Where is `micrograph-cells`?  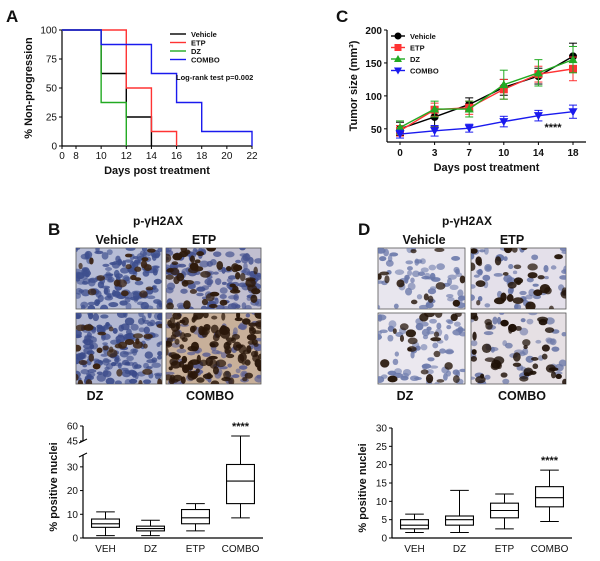
micrograph-cells is located at coordinates (213, 348).